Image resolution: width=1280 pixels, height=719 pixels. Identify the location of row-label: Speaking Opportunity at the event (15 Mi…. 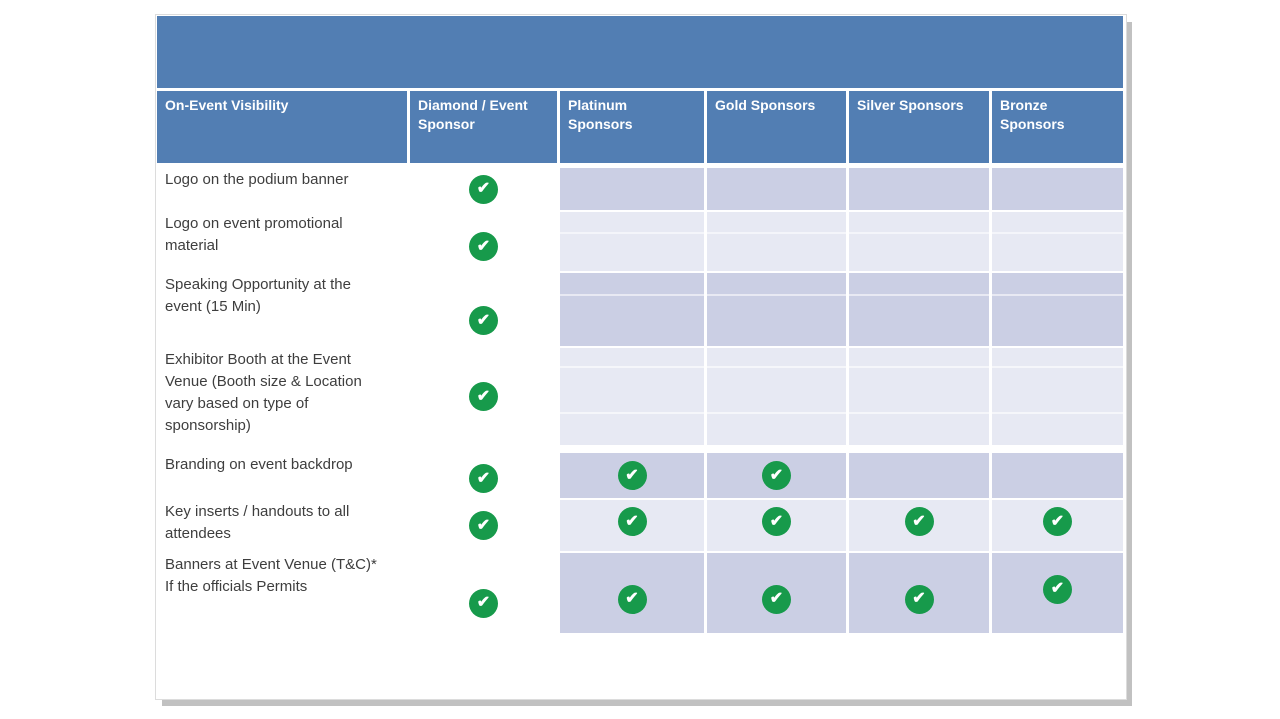
(258, 295).